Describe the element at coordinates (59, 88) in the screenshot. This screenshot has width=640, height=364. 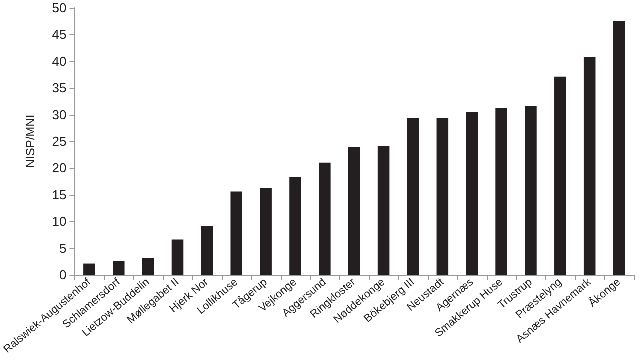
I see `y-tick-label: 35` at that location.